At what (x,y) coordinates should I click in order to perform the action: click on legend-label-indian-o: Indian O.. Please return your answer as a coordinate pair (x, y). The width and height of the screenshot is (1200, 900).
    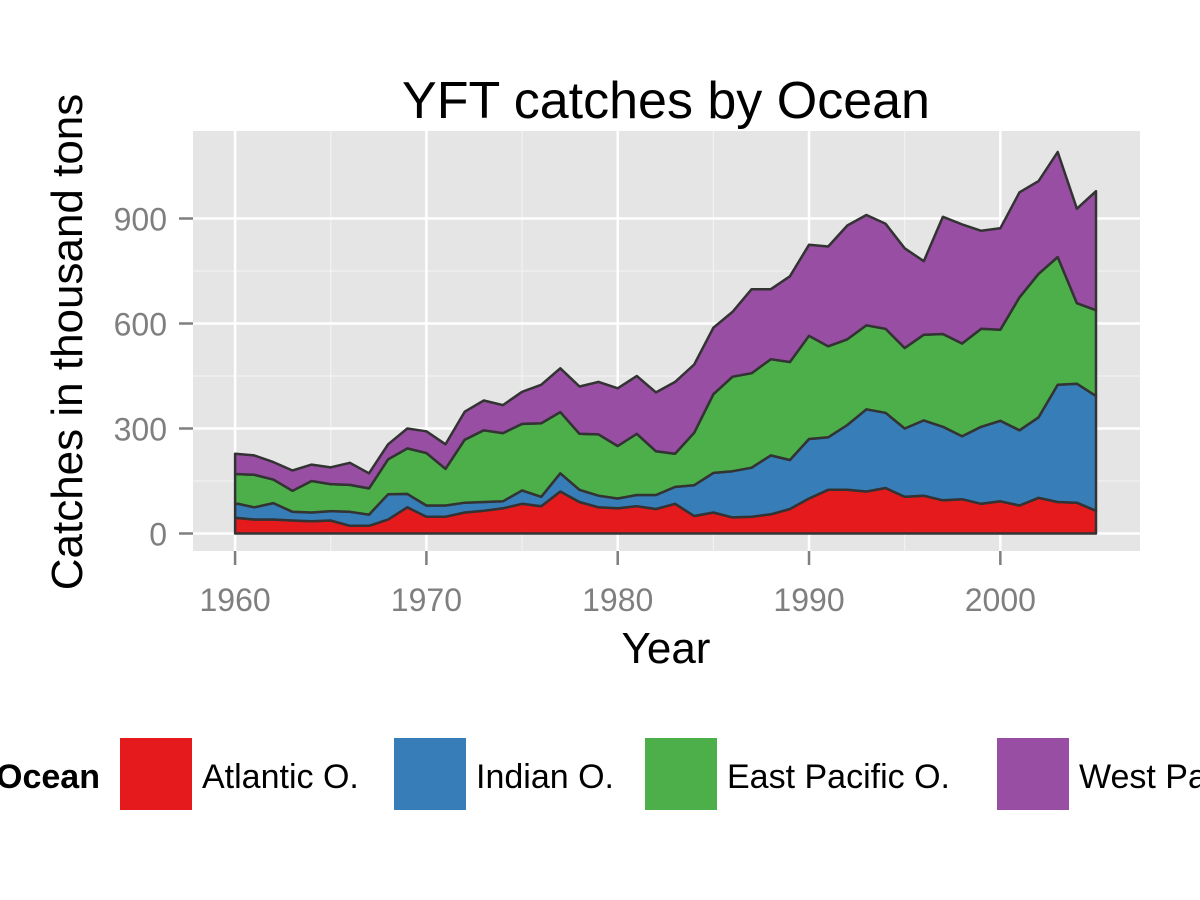
    Looking at the image, I should click on (545, 777).